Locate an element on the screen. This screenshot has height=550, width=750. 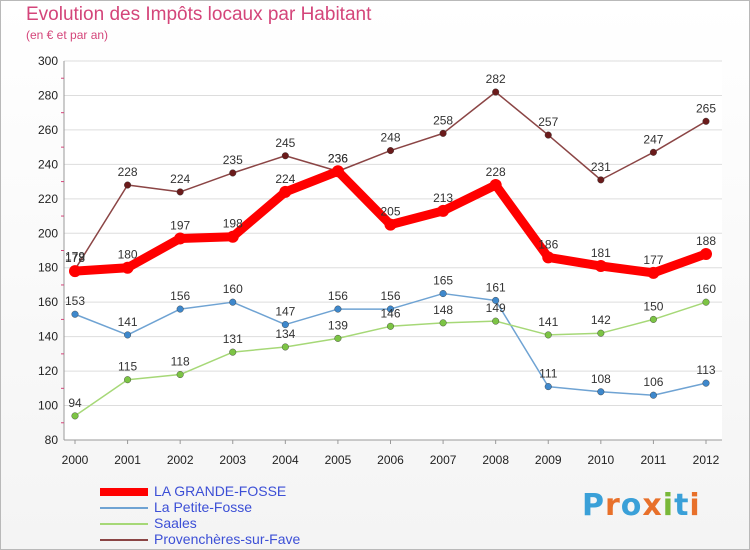
x-tick-label: 2003 is located at coordinates (232, 460).